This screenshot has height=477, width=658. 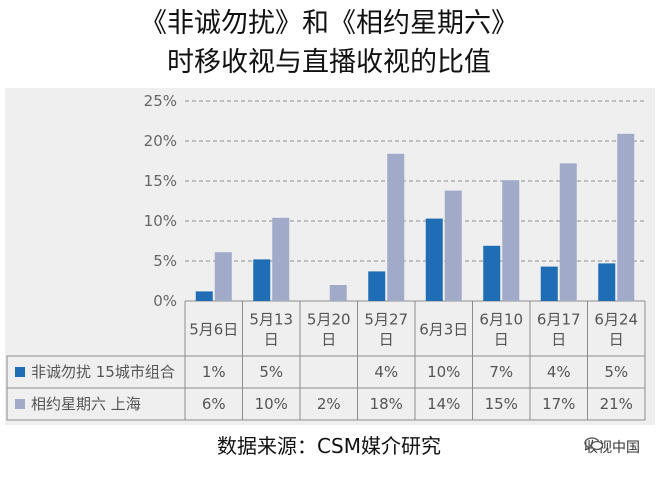 I want to click on x-category-label: 5月13, so click(x=271, y=320).